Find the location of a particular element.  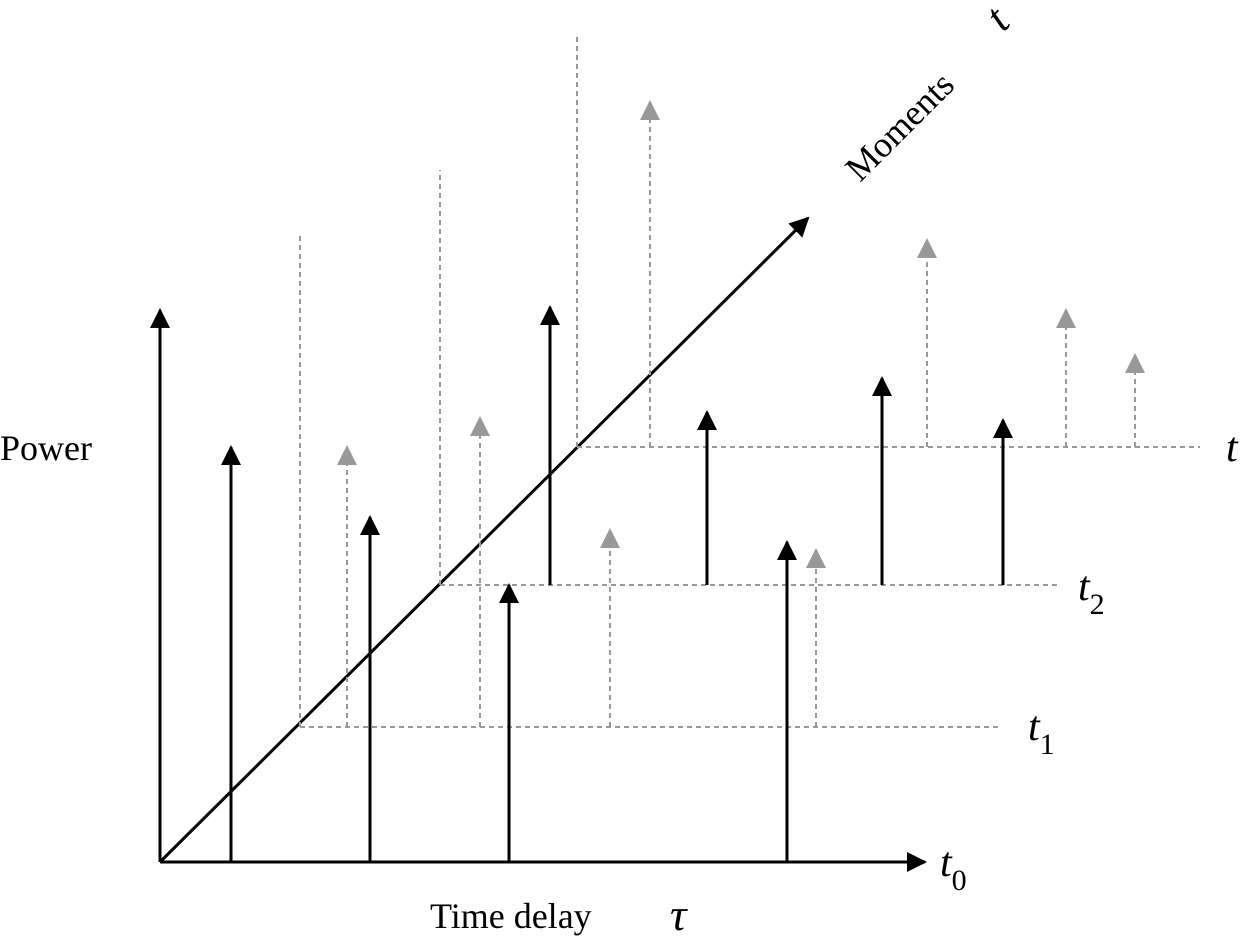

t2-label: t2 is located at coordinates (1091, 592).